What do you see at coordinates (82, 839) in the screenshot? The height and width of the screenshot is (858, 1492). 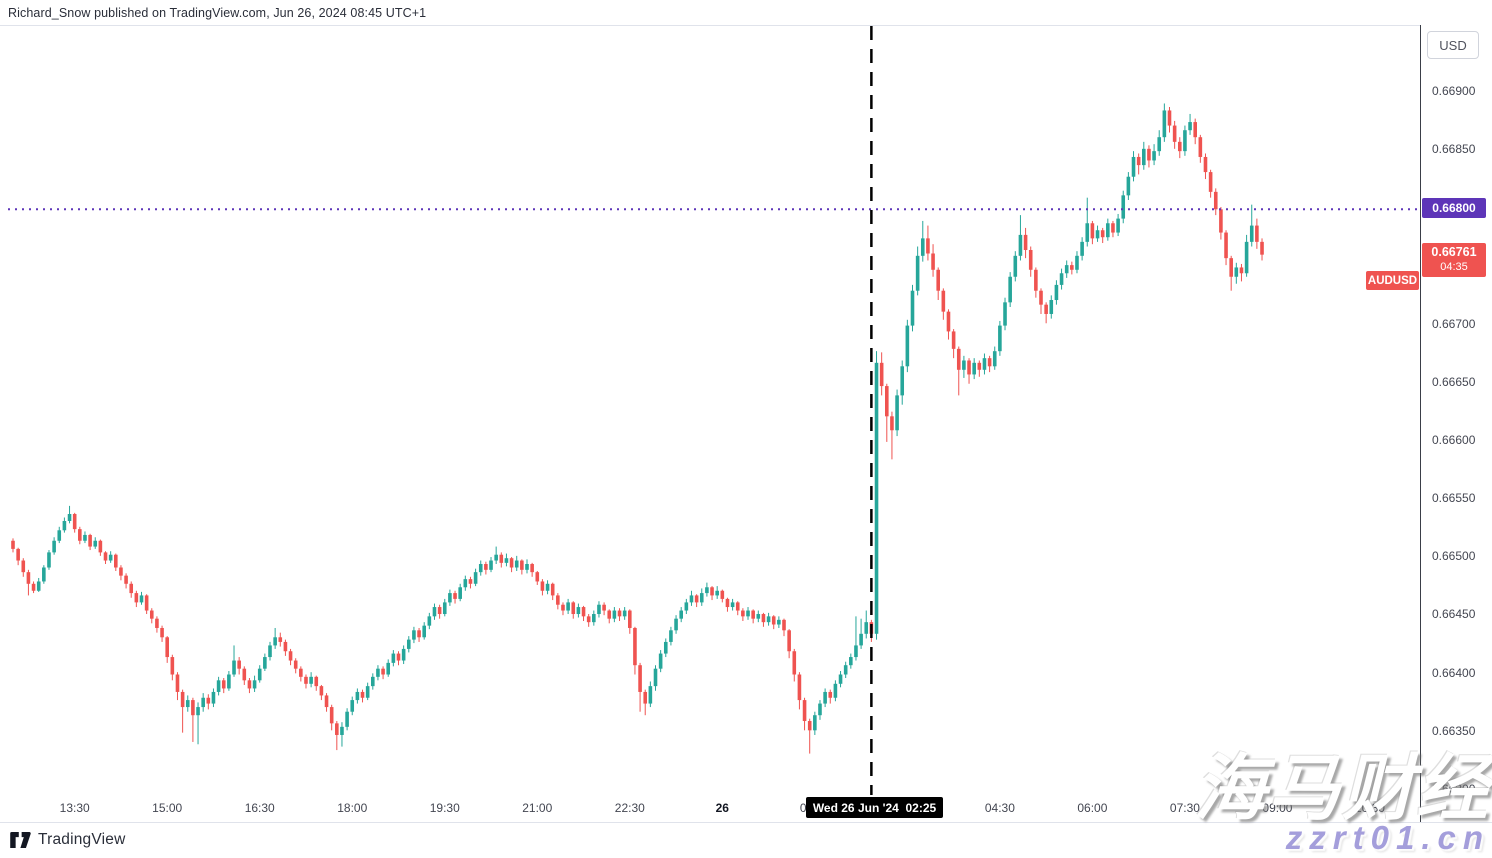 I see `tradingview-wordmark: TradingView` at bounding box center [82, 839].